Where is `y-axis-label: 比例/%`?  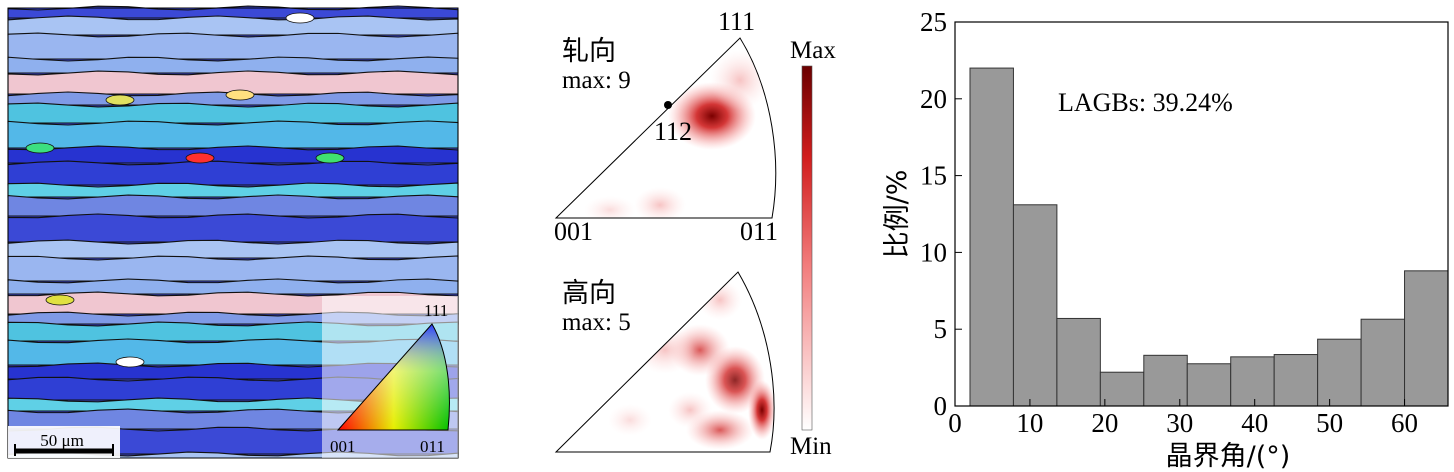
y-axis-label: 比例/% is located at coordinates (897, 214).